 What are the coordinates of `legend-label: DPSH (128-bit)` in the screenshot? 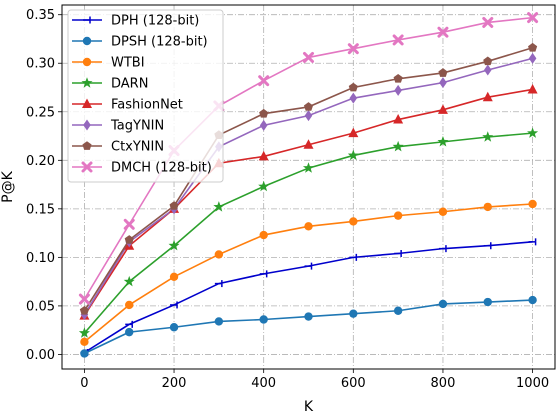 It's located at (159, 42).